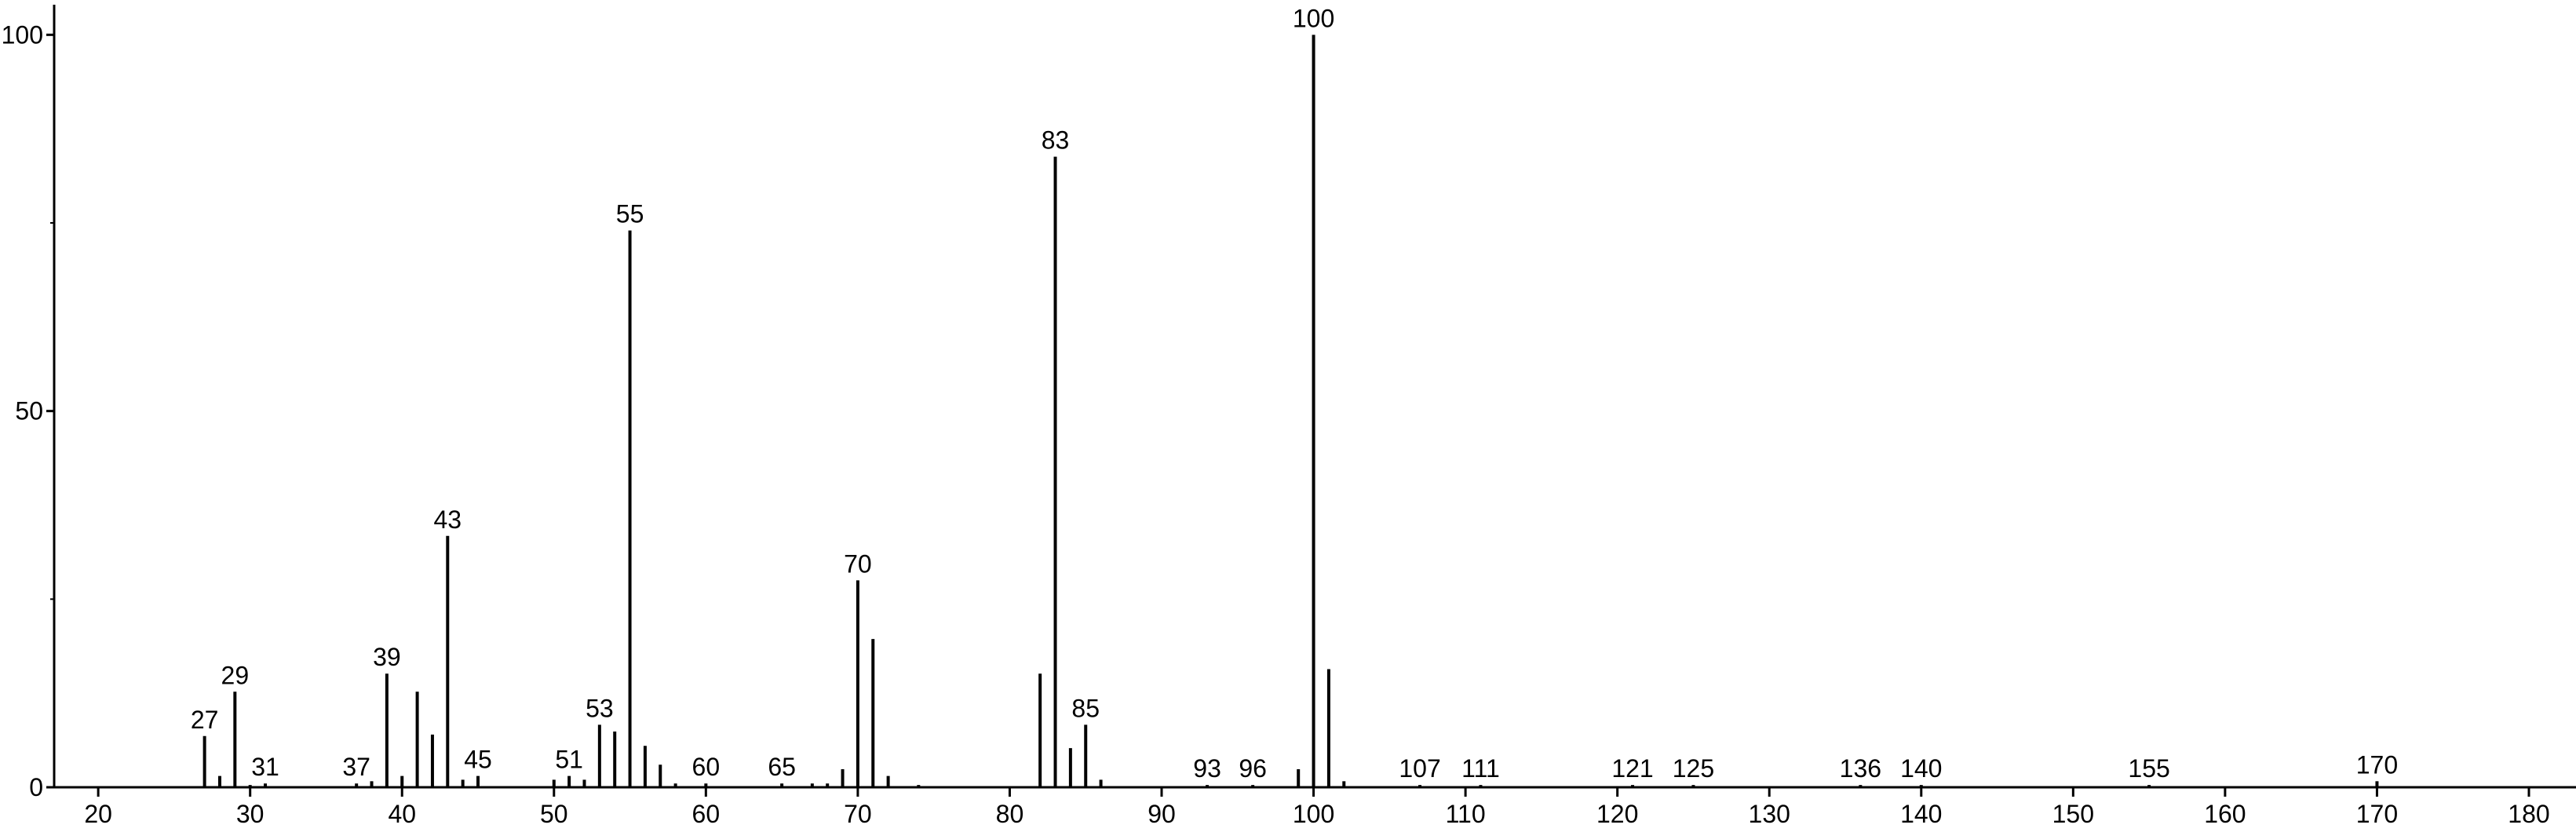 The image size is (2576, 832). Describe the element at coordinates (448, 519) in the screenshot. I see `peak-label: 43` at that location.